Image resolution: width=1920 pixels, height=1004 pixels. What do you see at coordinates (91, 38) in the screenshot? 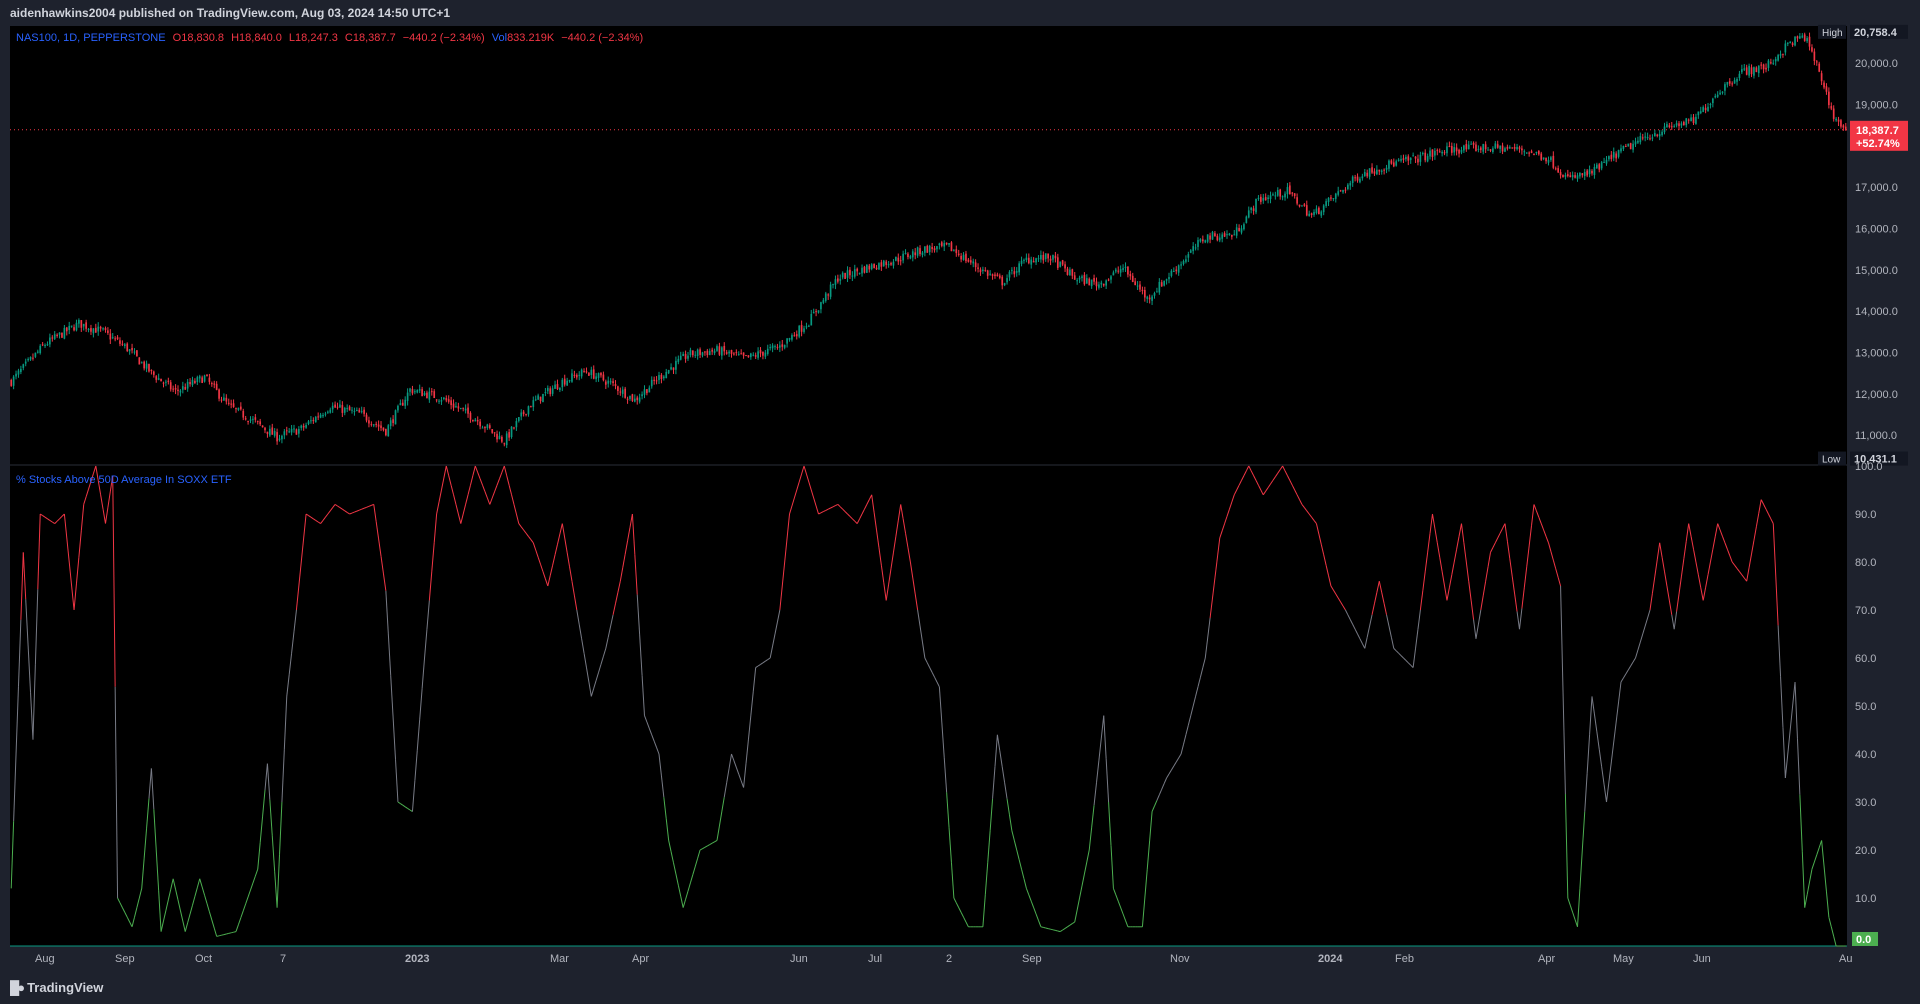
I see `legend-symbol: NAS100, 1D, PEPPERSTONE` at bounding box center [91, 38].